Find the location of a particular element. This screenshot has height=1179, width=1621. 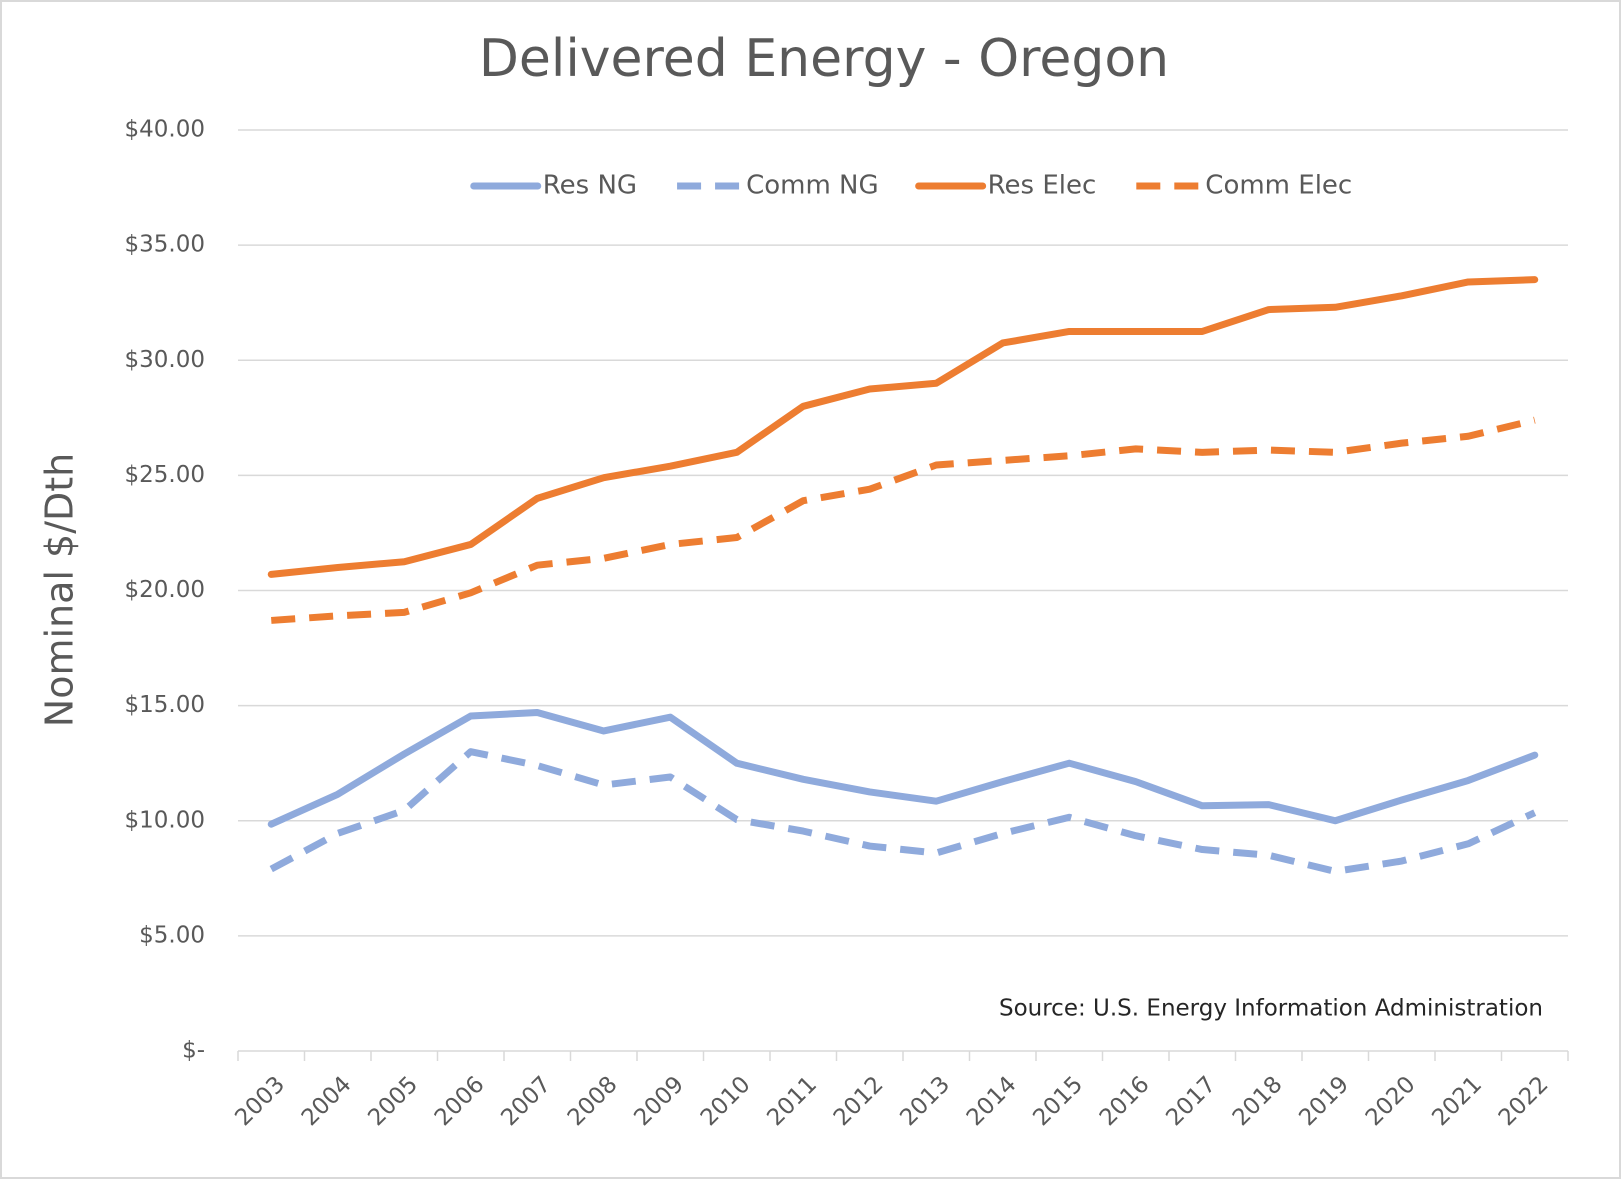

y-tick-label: $20.00 is located at coordinates (165, 590).